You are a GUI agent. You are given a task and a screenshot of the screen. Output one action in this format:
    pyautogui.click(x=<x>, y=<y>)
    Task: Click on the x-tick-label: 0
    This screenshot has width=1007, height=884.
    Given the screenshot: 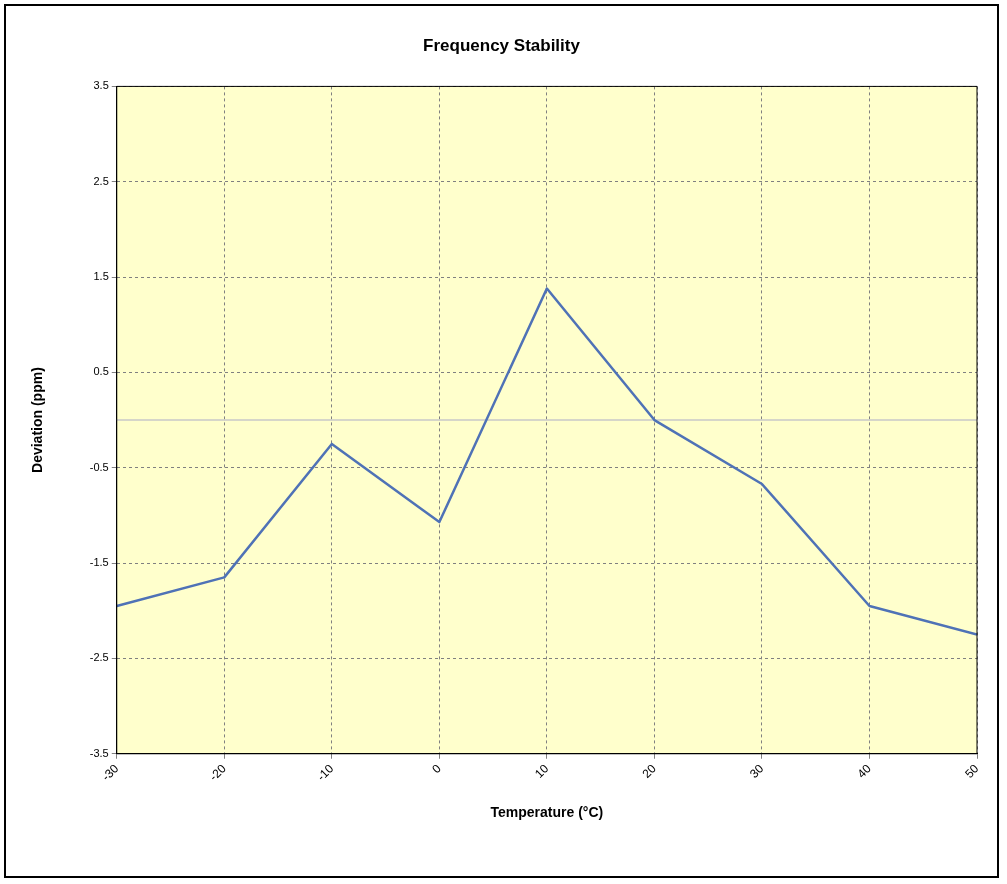 What is the action you would take?
    pyautogui.click(x=437, y=769)
    